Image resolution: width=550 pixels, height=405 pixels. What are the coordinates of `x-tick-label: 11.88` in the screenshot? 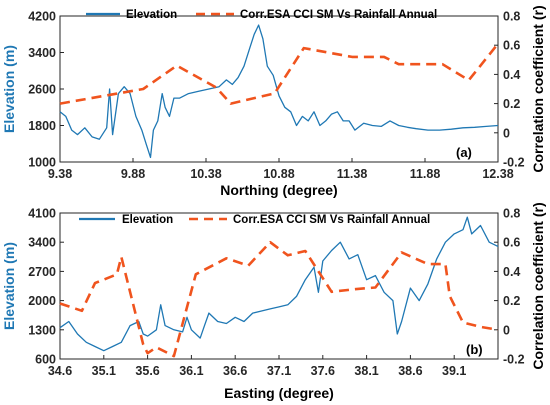 It's located at (425, 174).